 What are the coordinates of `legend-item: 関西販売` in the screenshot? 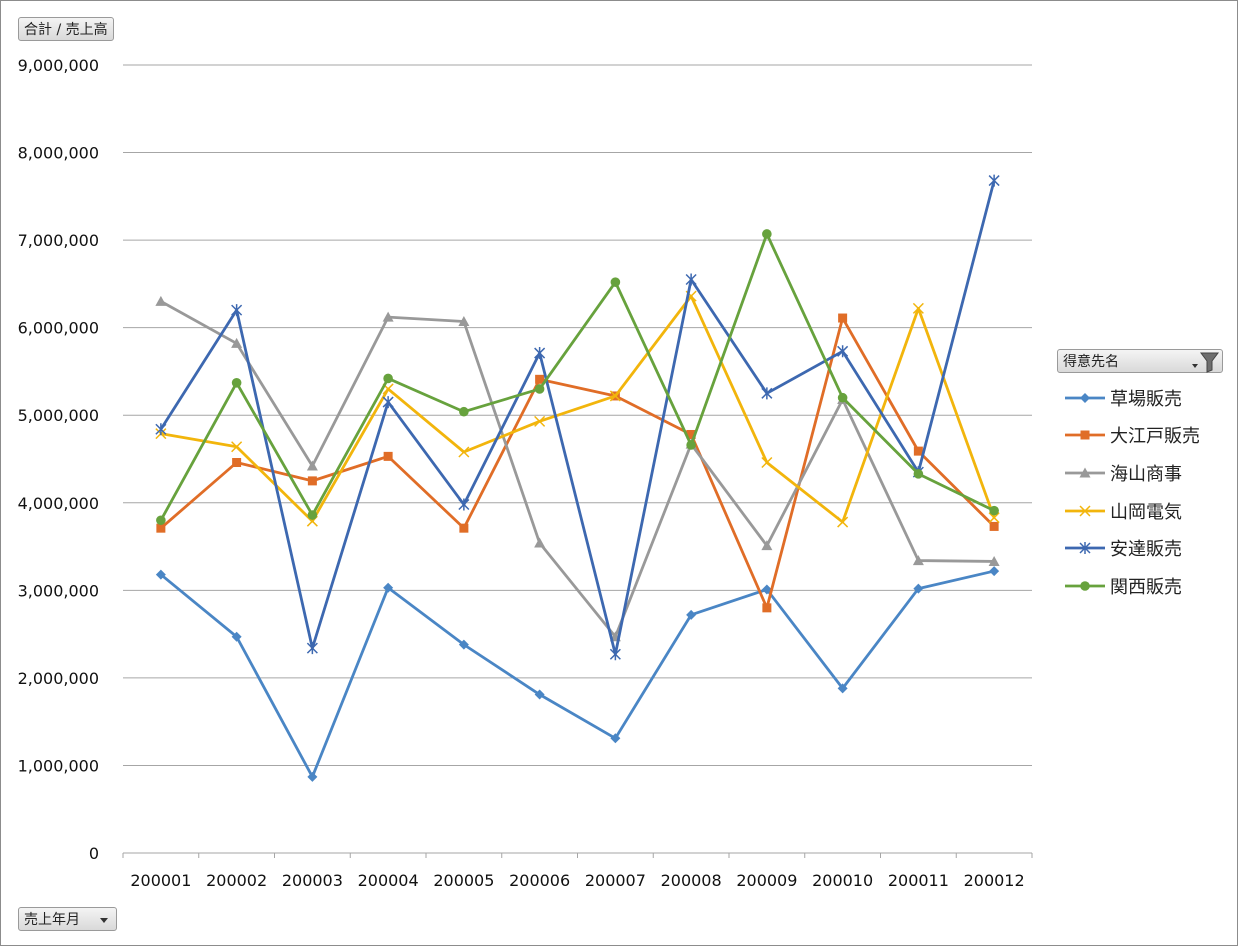 It's located at (1132, 586).